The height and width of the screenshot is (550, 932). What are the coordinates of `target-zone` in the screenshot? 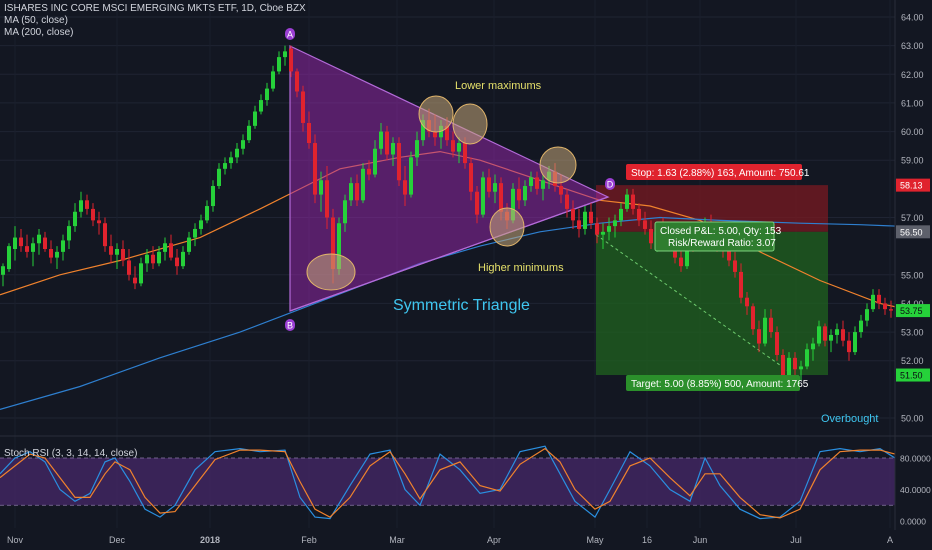 It's located at (712, 303).